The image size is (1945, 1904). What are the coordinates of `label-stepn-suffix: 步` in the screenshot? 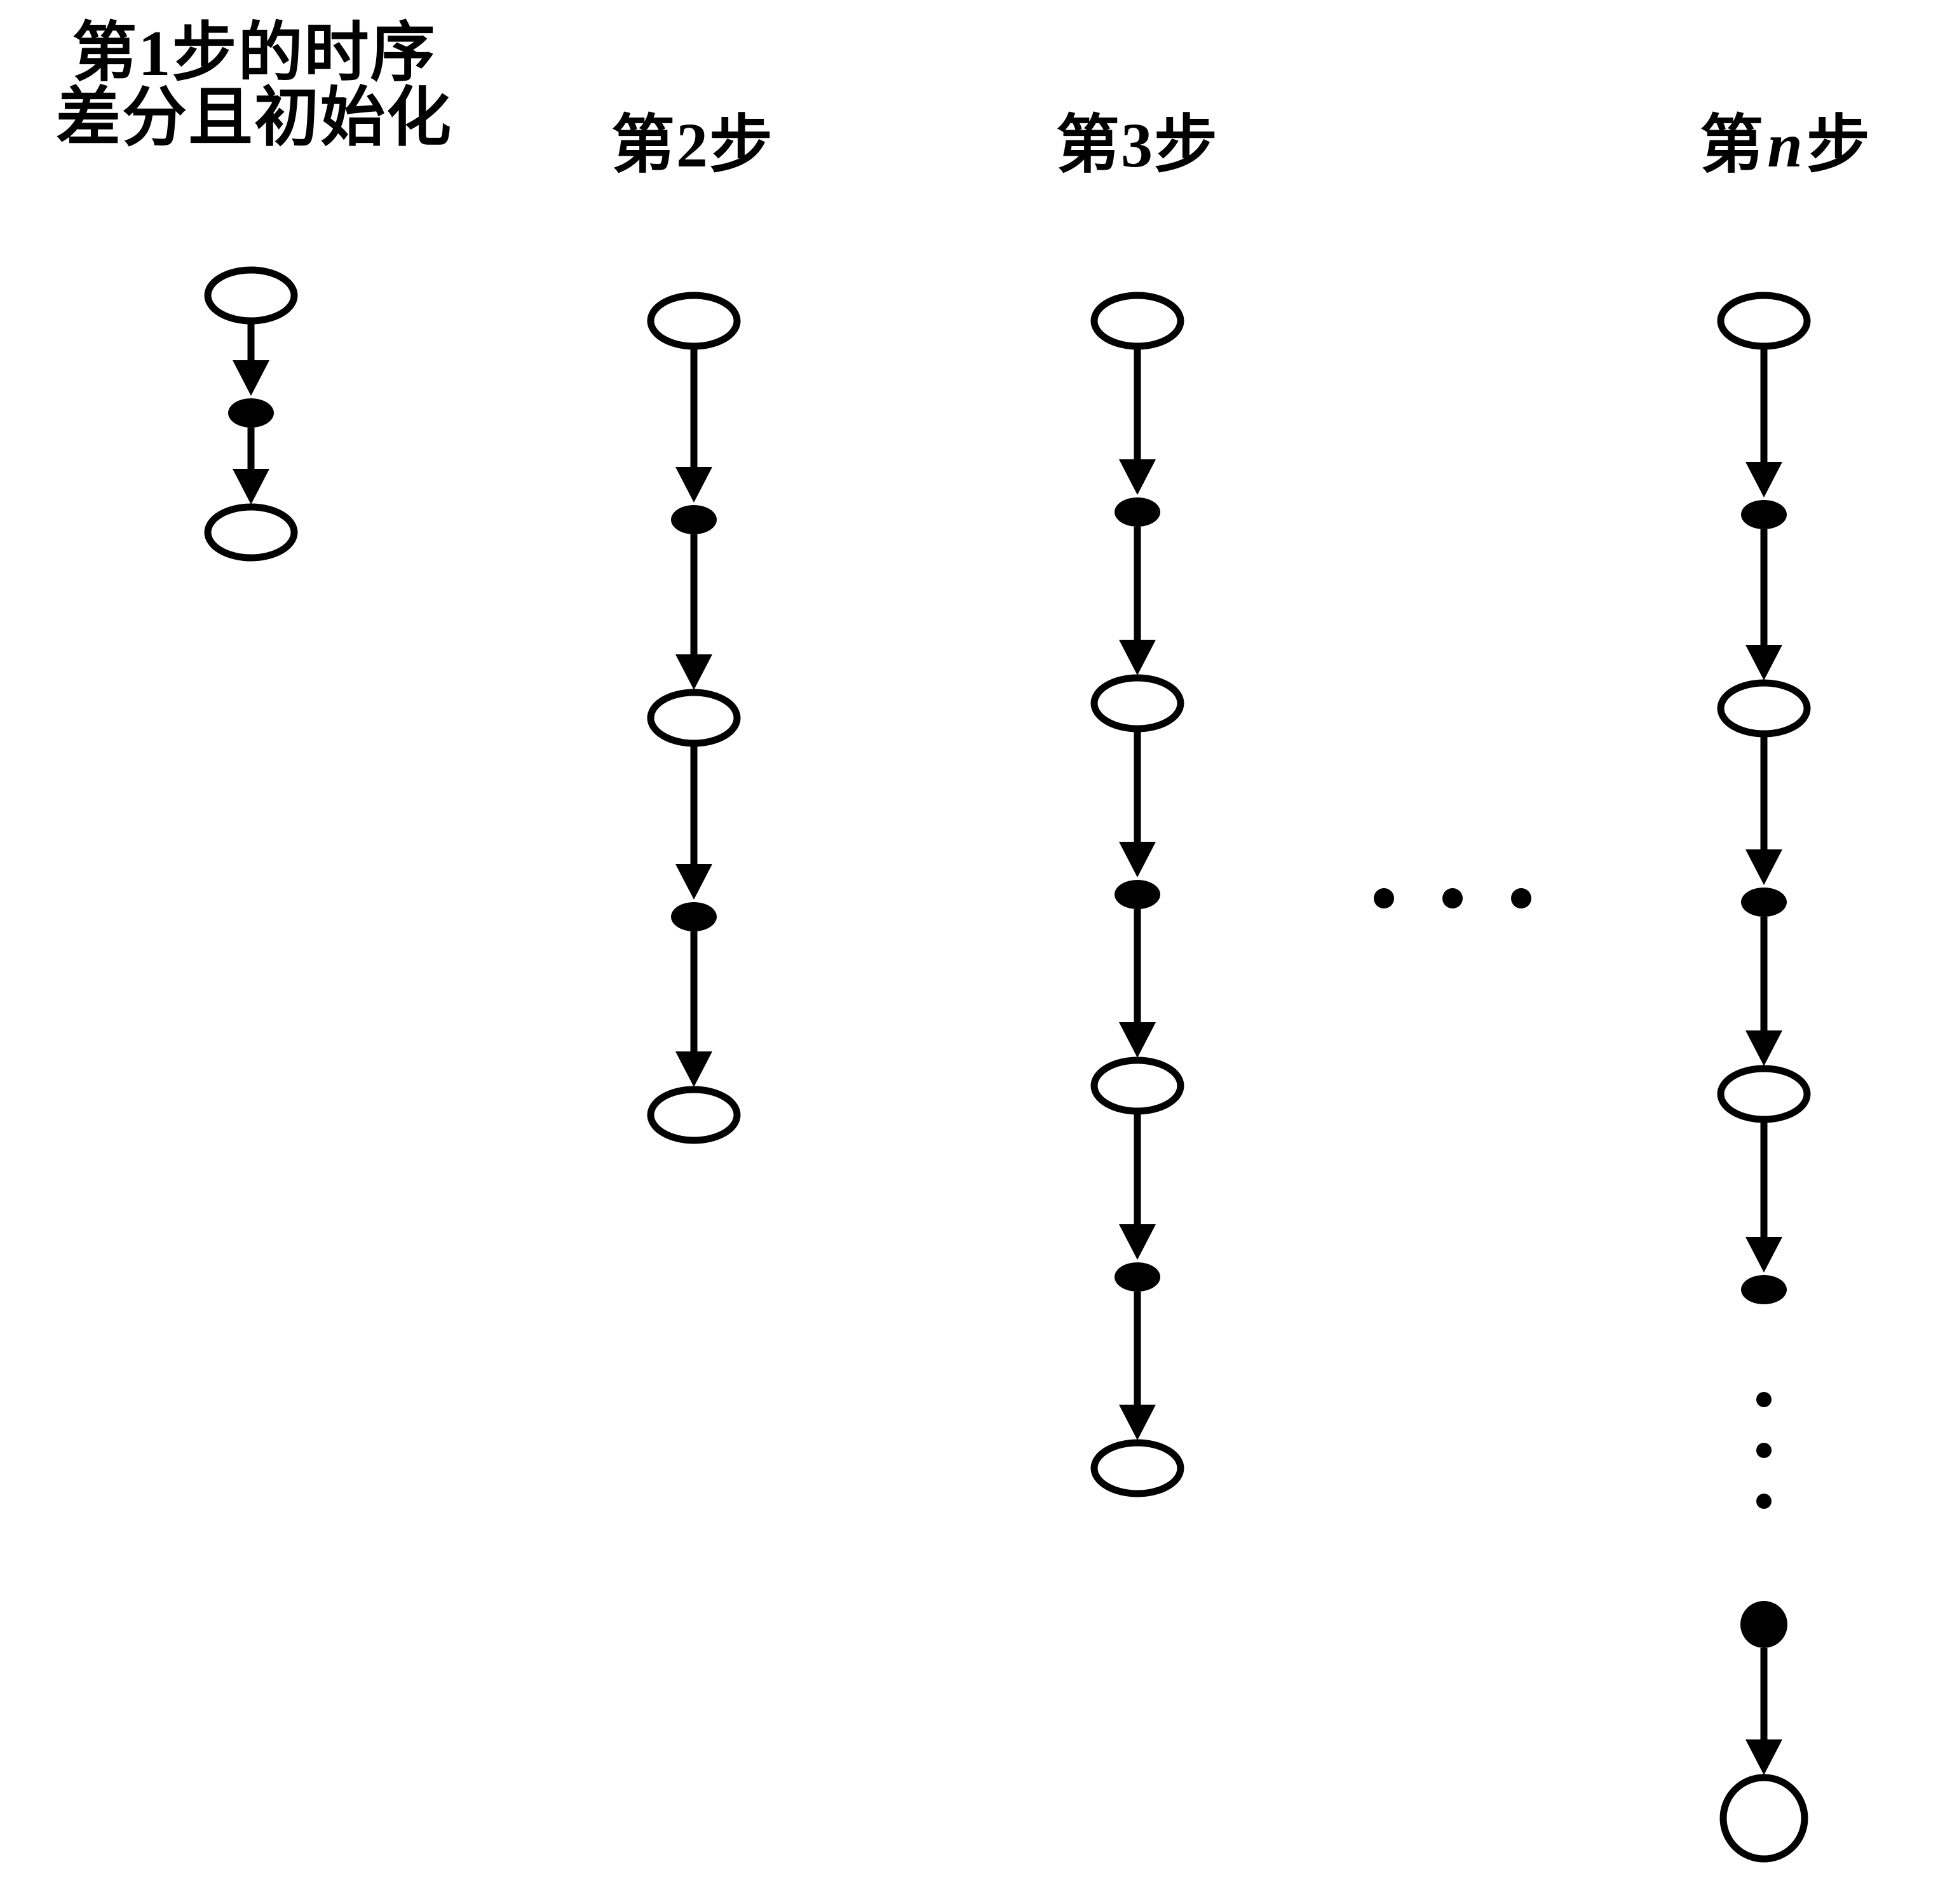 It's located at (1839, 145).